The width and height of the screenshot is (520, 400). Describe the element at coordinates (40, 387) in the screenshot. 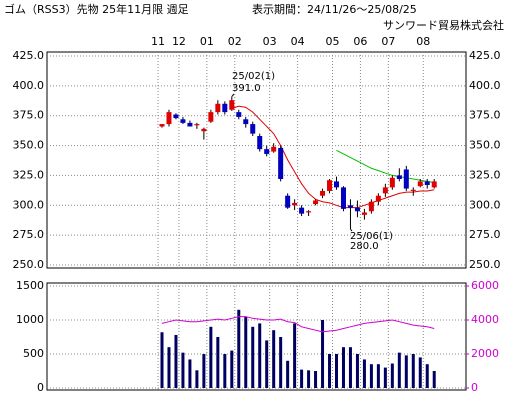

I see `y-tick-label: 0` at that location.